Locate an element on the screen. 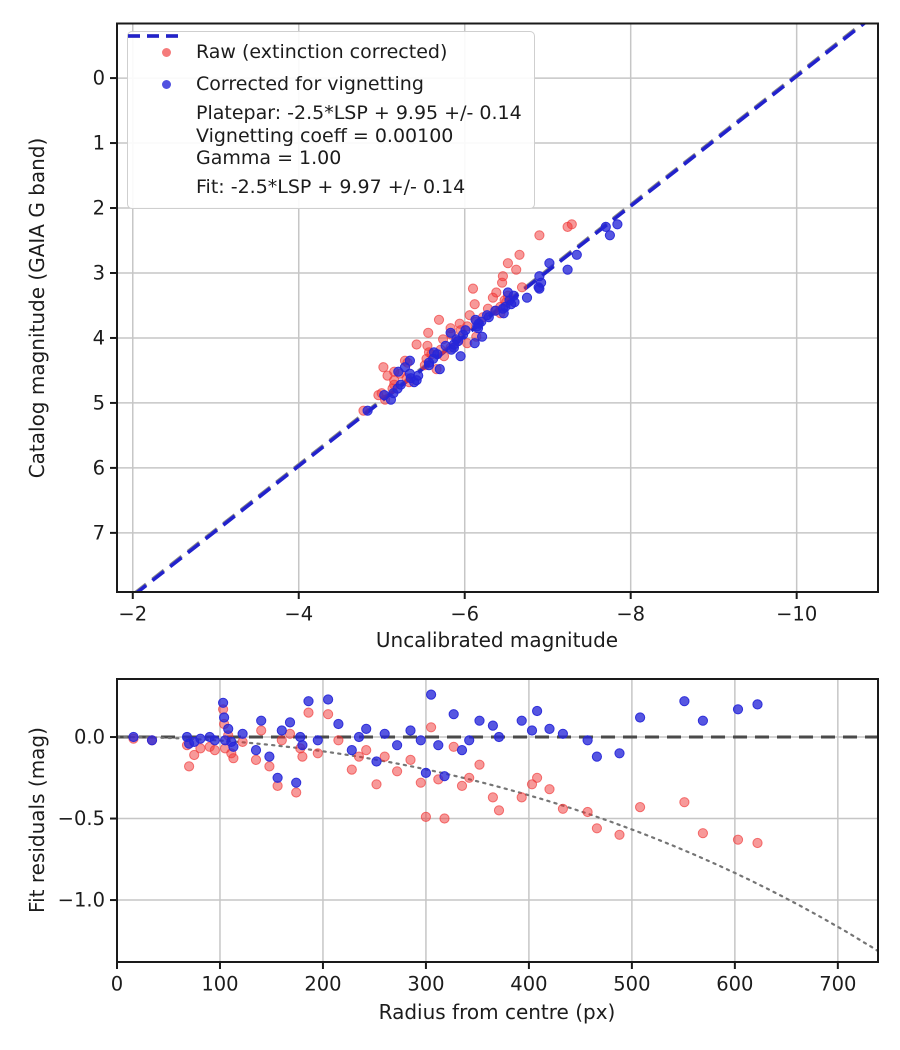  platepar-line2: Vignetting coeff = 0.00100 is located at coordinates (325, 135).